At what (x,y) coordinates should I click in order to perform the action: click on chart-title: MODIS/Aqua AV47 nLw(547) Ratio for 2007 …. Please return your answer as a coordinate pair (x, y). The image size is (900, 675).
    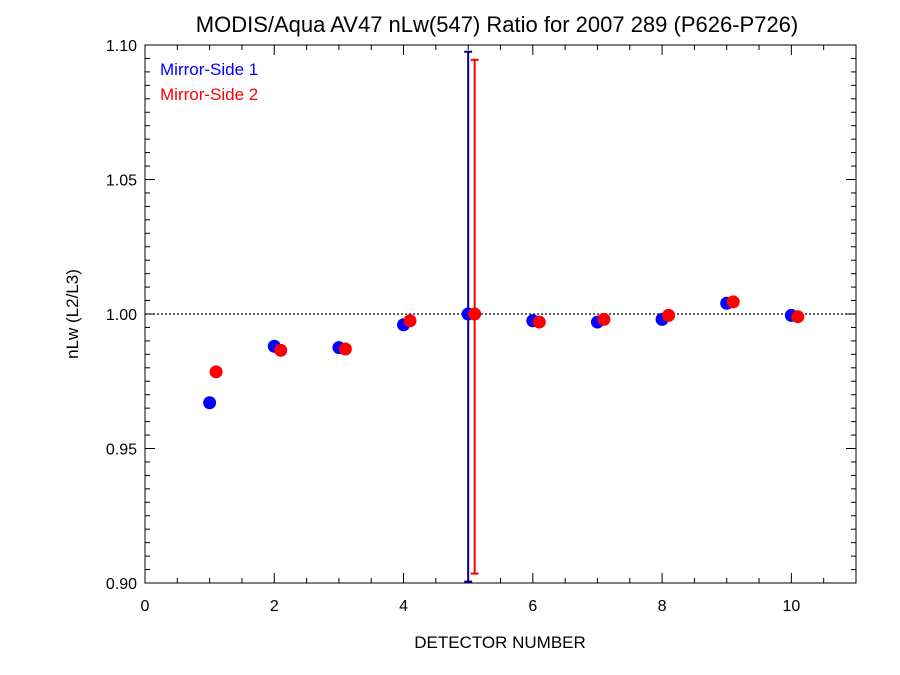
    Looking at the image, I should click on (497, 24).